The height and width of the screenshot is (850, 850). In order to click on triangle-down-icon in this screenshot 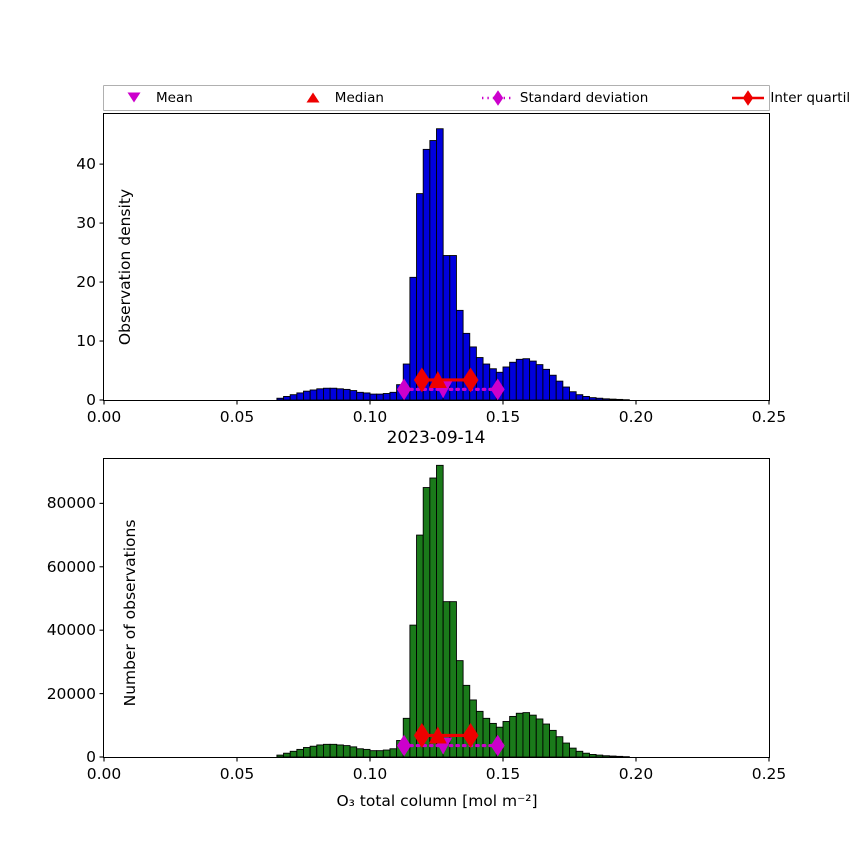, I will do `click(134, 98)`.